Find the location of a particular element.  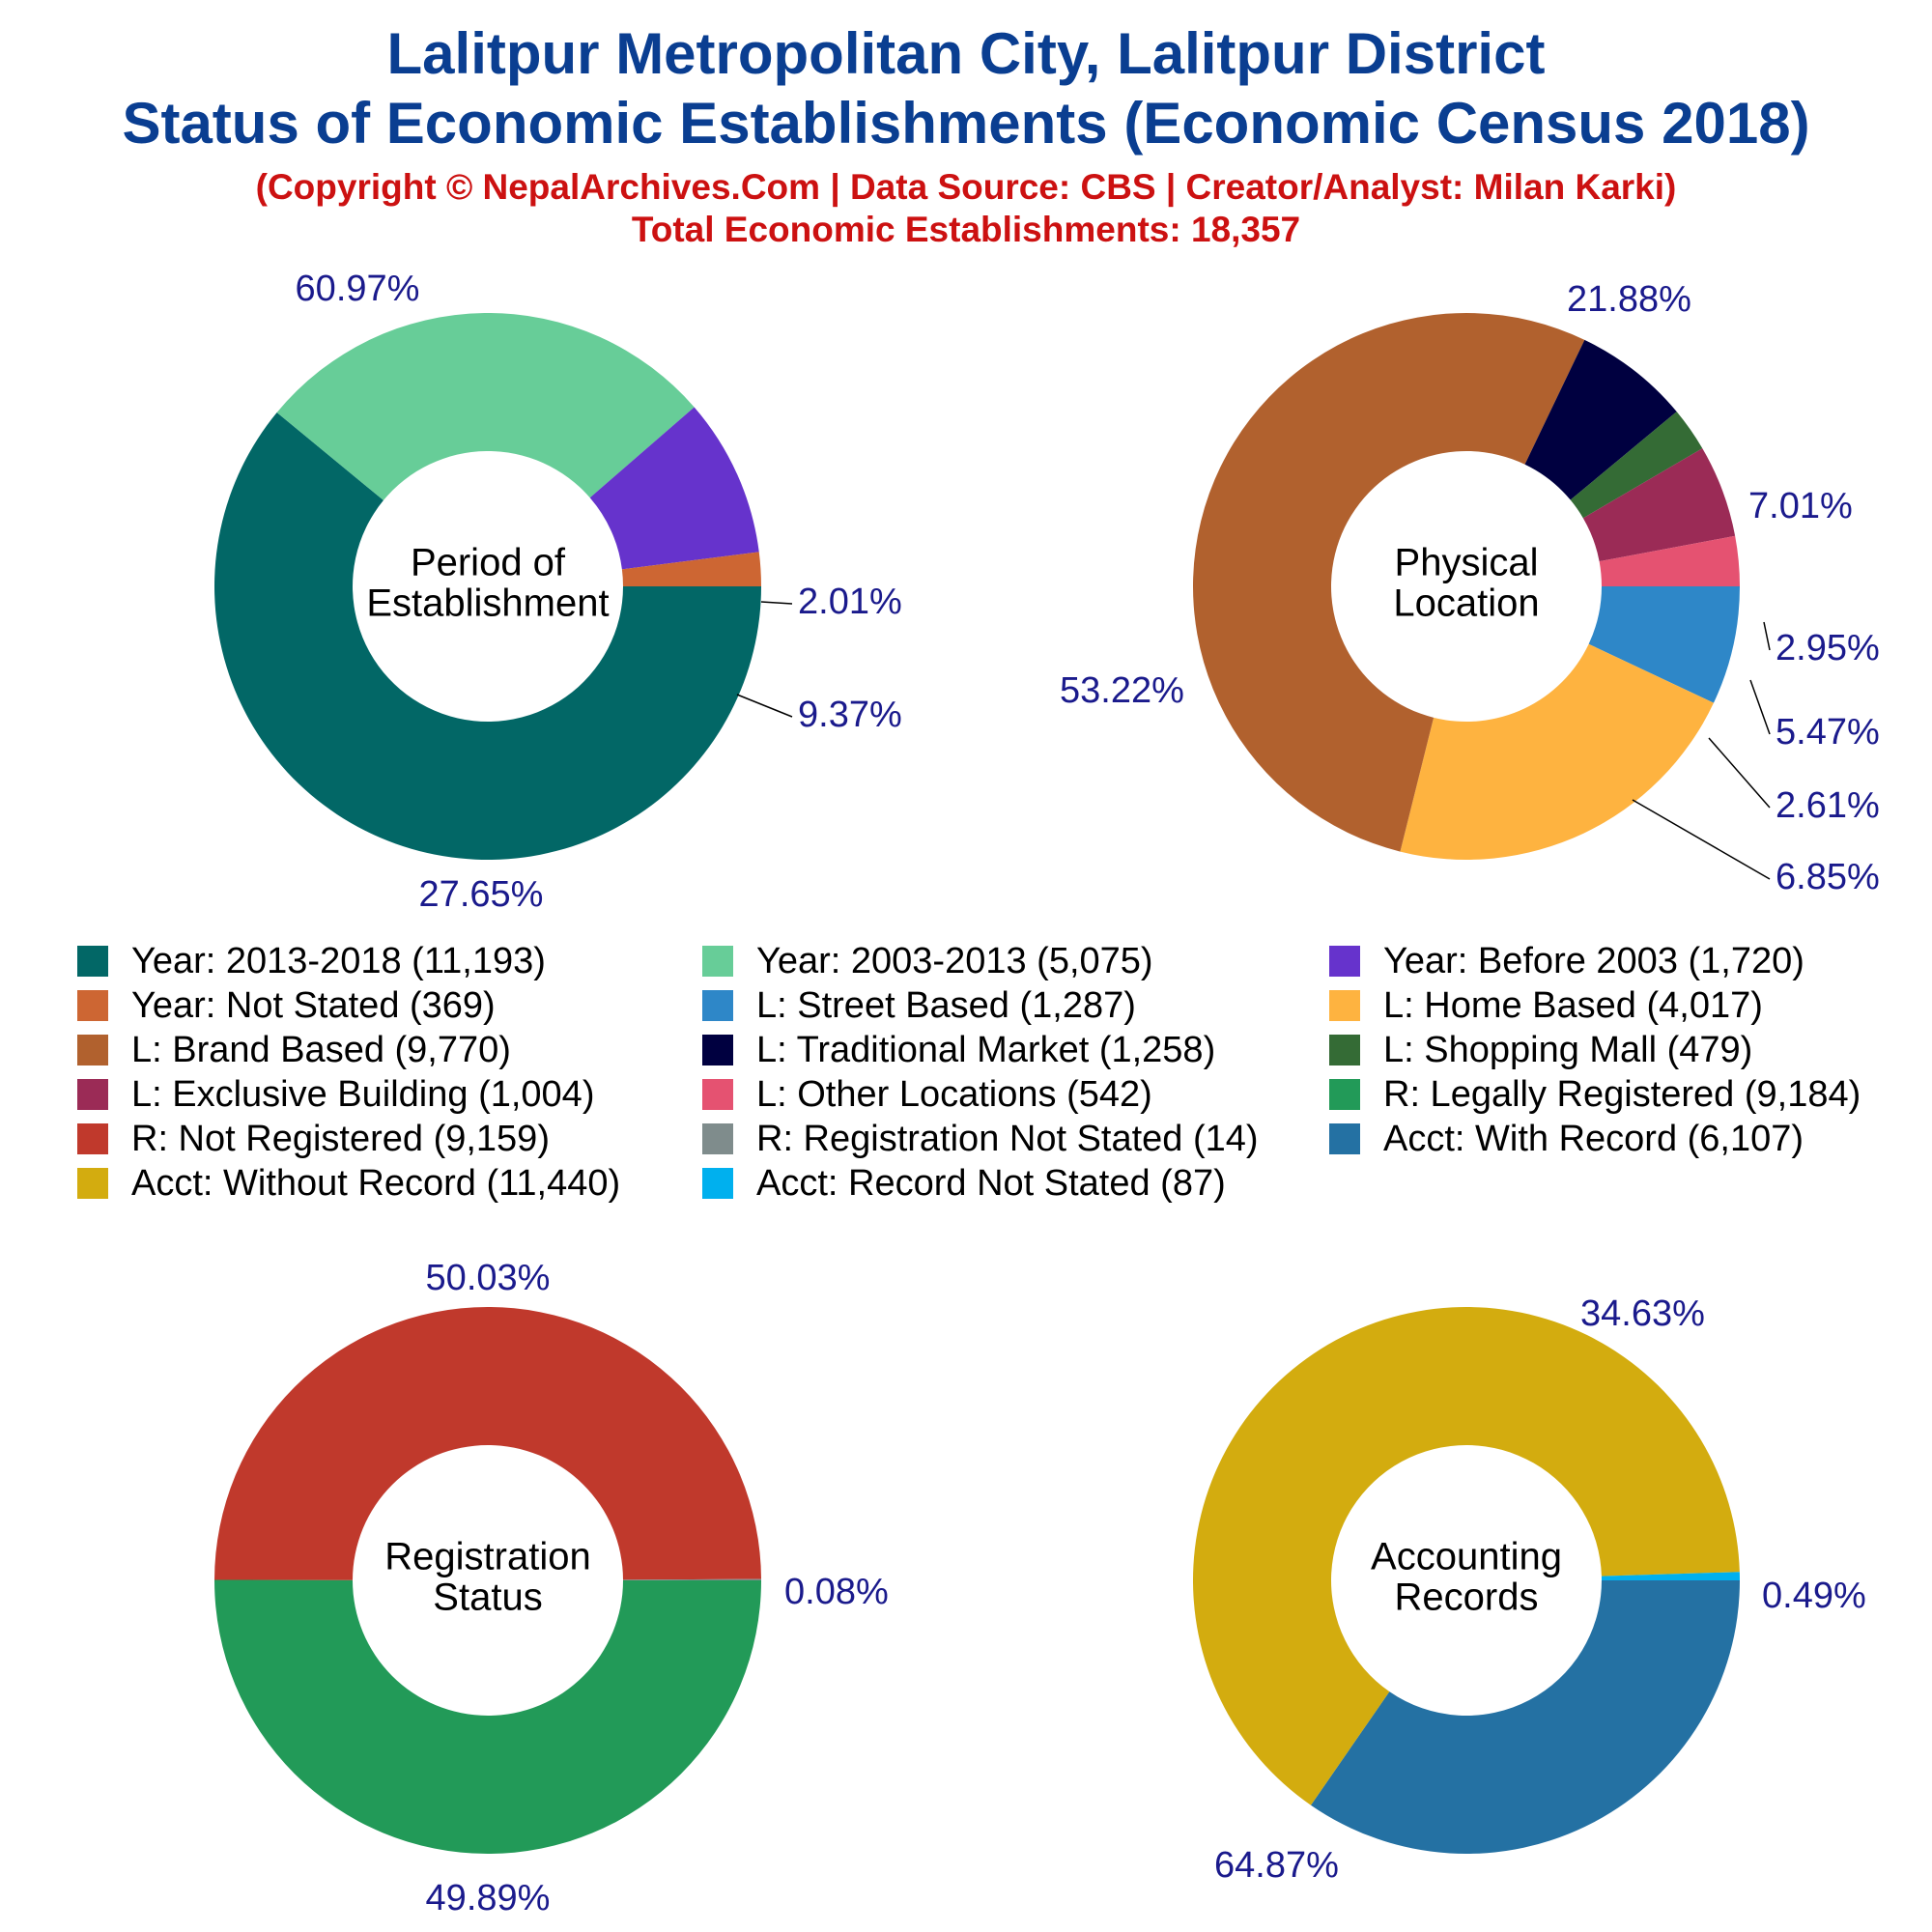

donut-1-percent-label-1: 60.97% is located at coordinates (358, 289).